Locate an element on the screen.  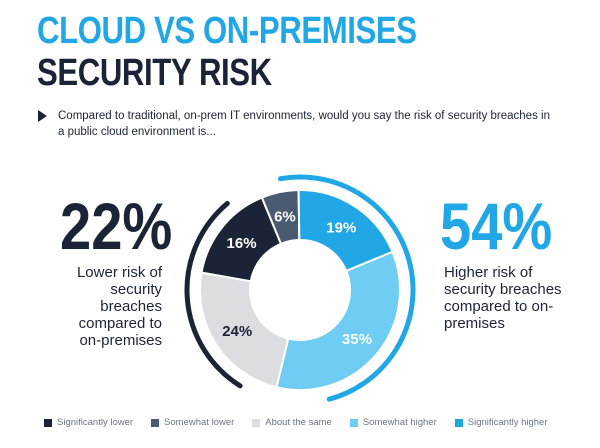
legend-label: About the same is located at coordinates (298, 422).